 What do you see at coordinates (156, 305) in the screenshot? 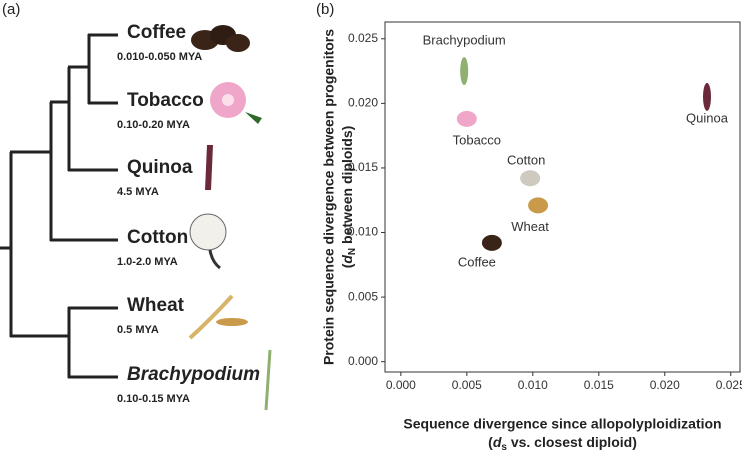
I see `leaf-name: Wheat` at bounding box center [156, 305].